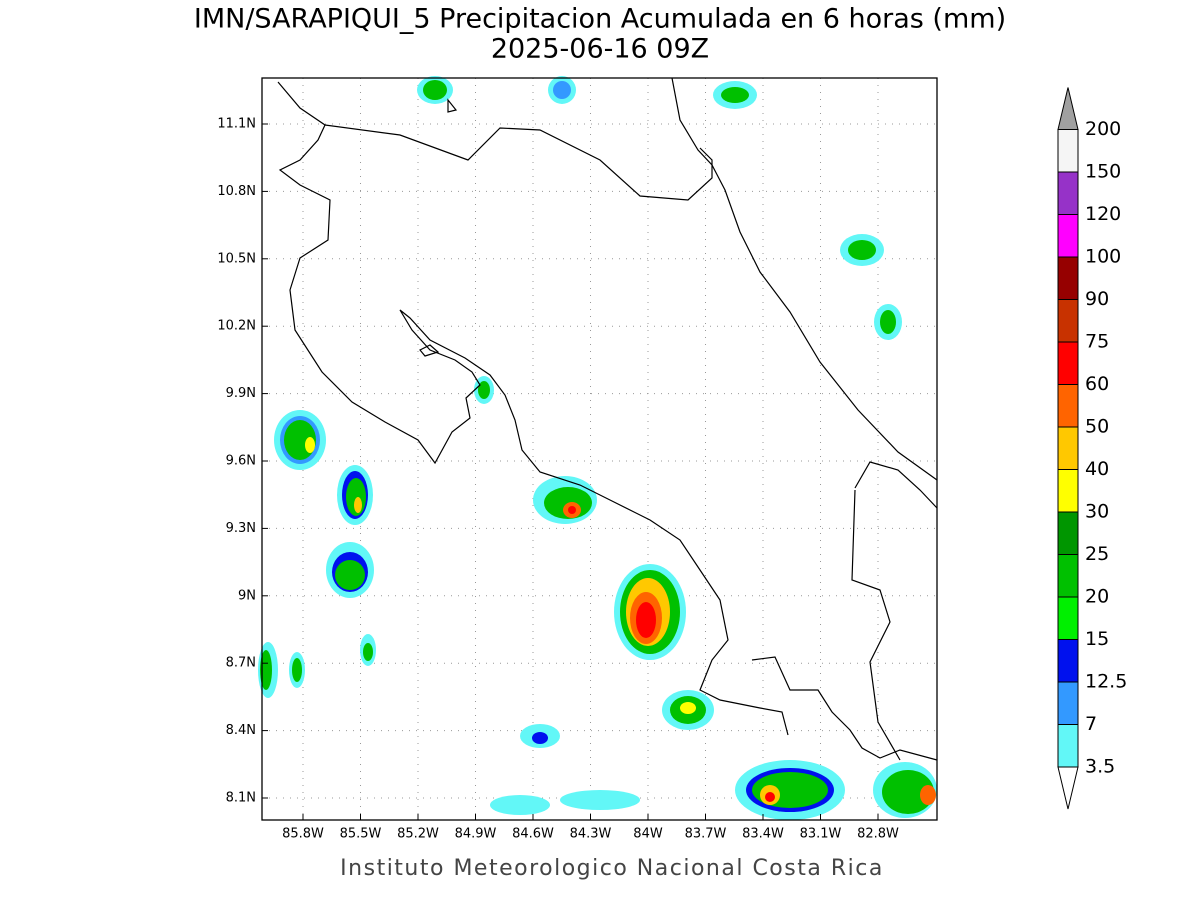 The width and height of the screenshot is (1200, 900). Describe the element at coordinates (533, 834) in the screenshot. I see `lon-tick-label: 84.6W` at that location.